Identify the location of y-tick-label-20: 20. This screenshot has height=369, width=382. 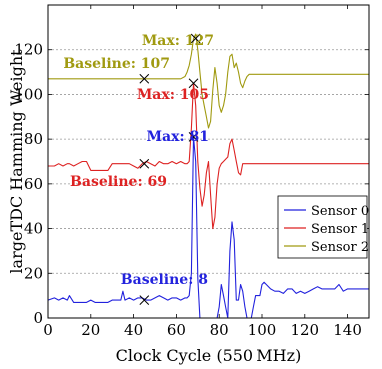
(33, 273).